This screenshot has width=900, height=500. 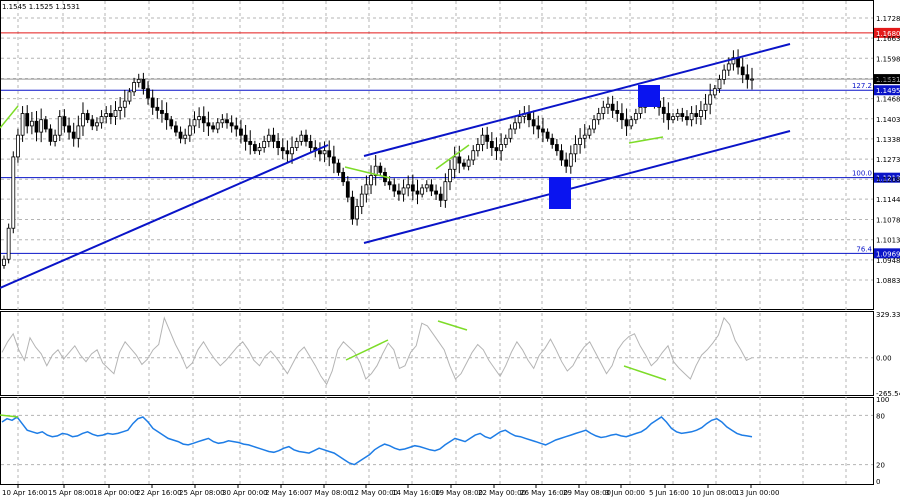 What do you see at coordinates (888, 19) in the screenshot?
I see `price-tick-label: 1.1728` at bounding box center [888, 19].